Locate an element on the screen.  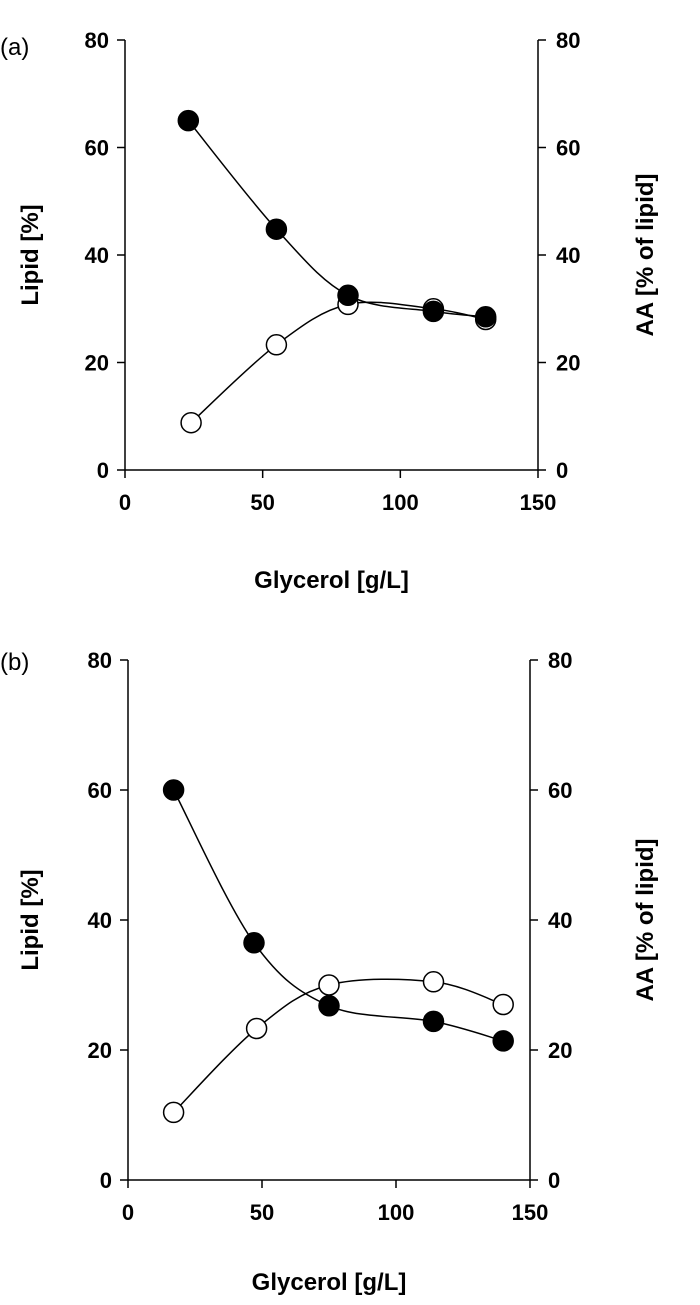
panel-label: (a) is located at coordinates (14, 47).